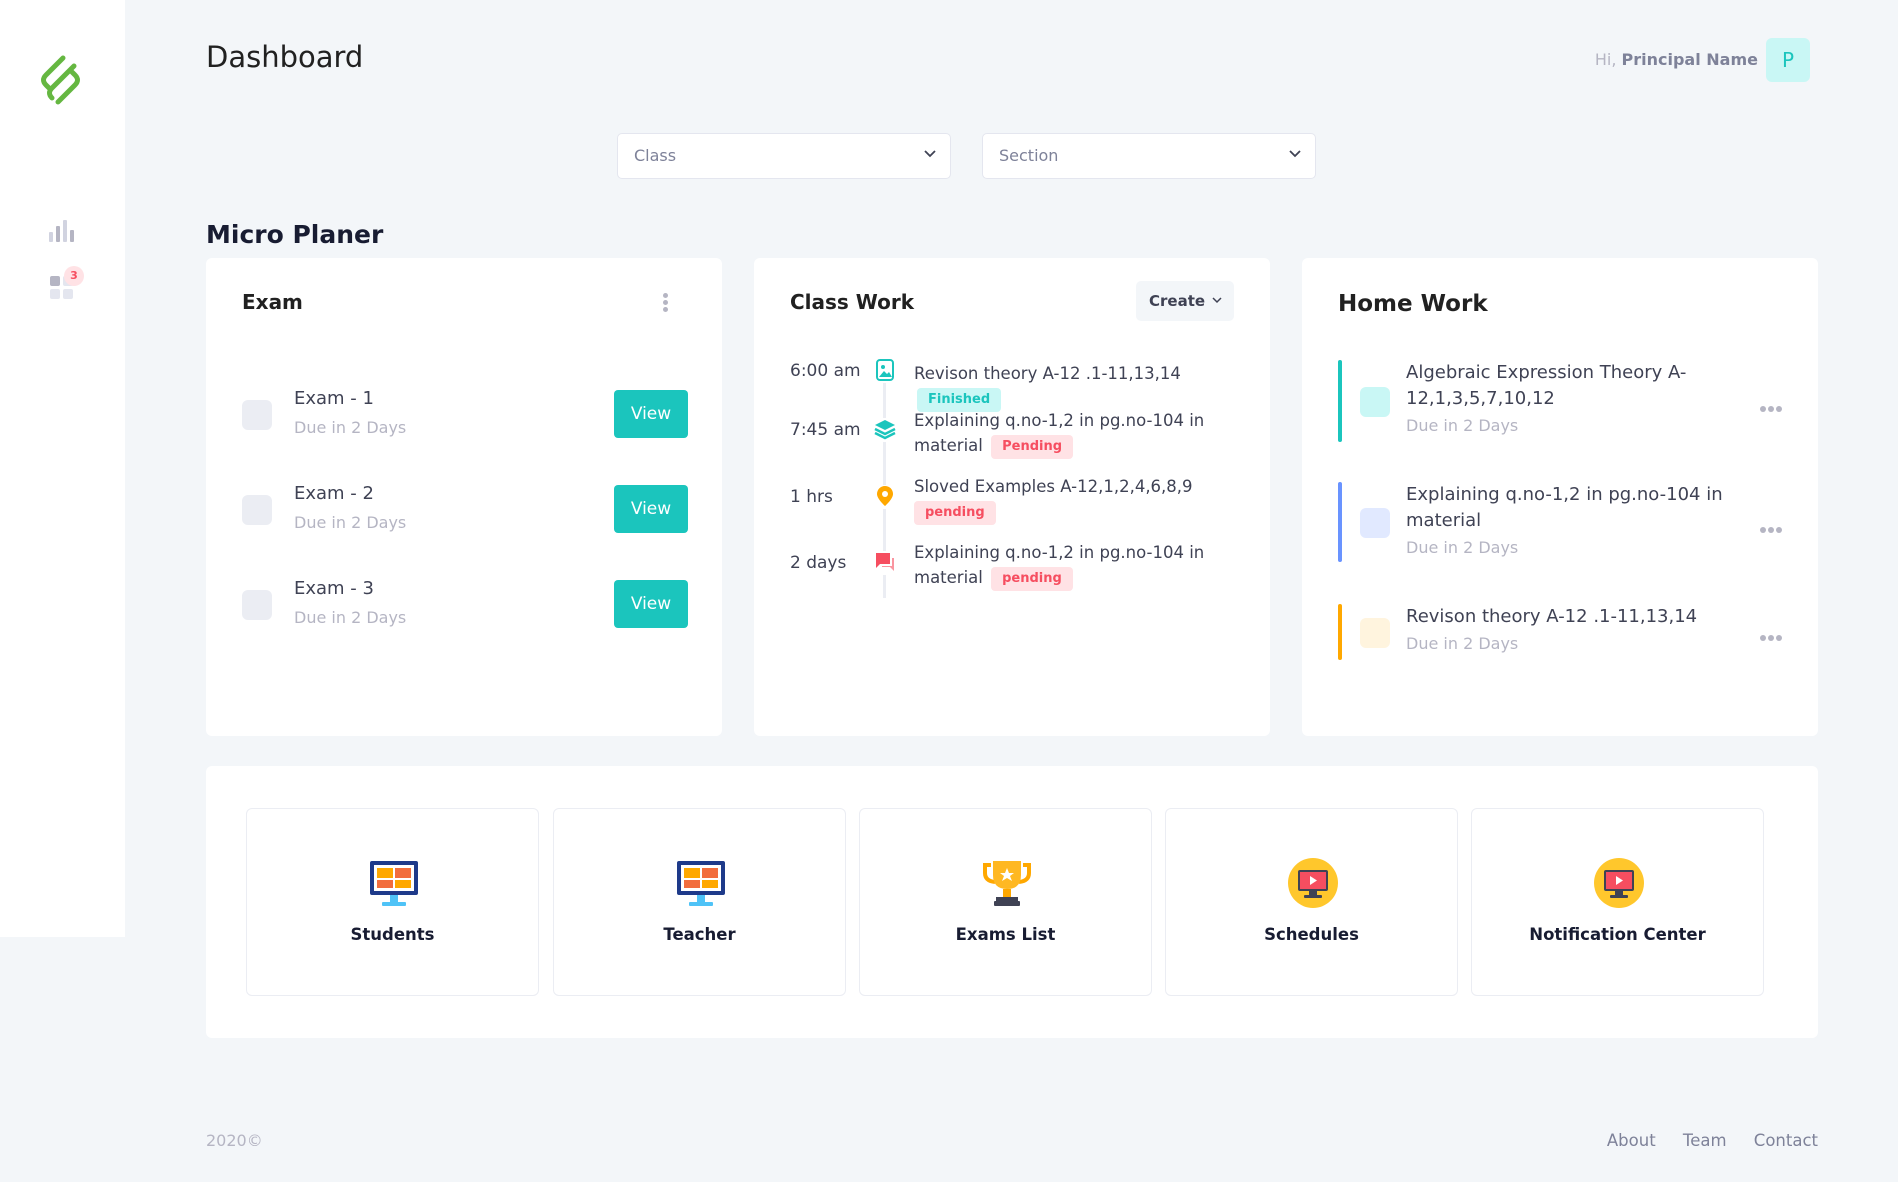 The image size is (1898, 1182). What do you see at coordinates (465, 511) in the screenshot?
I see `exam-item: Exam - 2 Due in 2 Days View` at bounding box center [465, 511].